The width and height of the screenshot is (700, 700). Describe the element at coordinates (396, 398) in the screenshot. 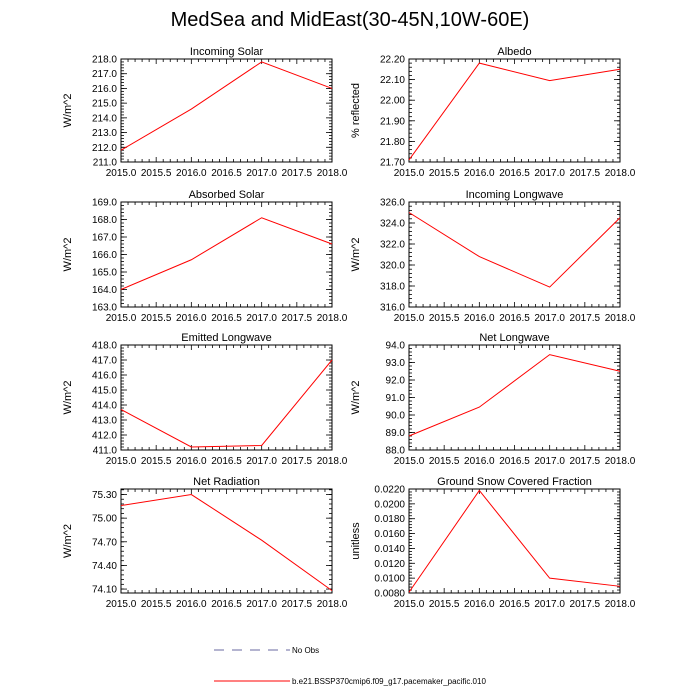

I see `y-tick-label: 91.0` at that location.